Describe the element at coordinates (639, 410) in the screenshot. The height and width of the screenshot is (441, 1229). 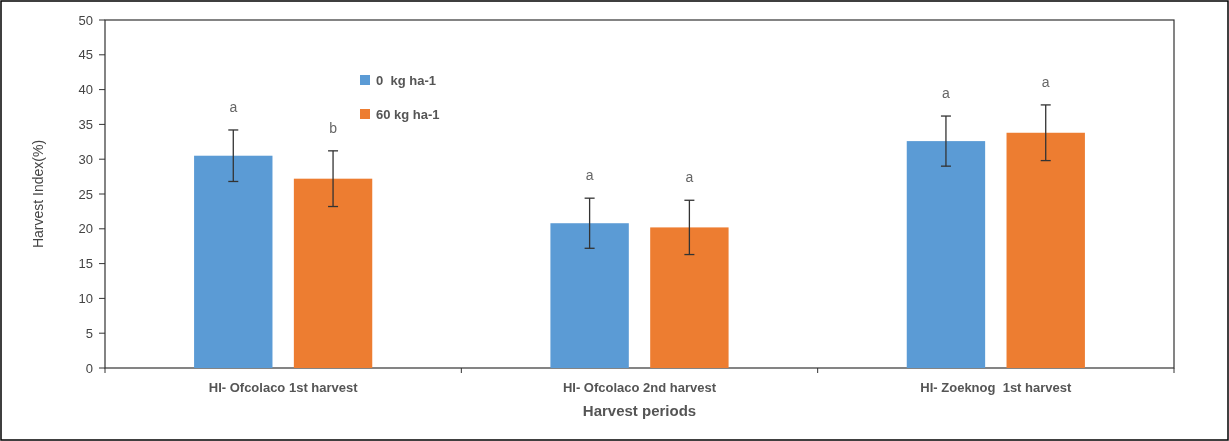
I see `x-axis-title: Harvest periods` at that location.